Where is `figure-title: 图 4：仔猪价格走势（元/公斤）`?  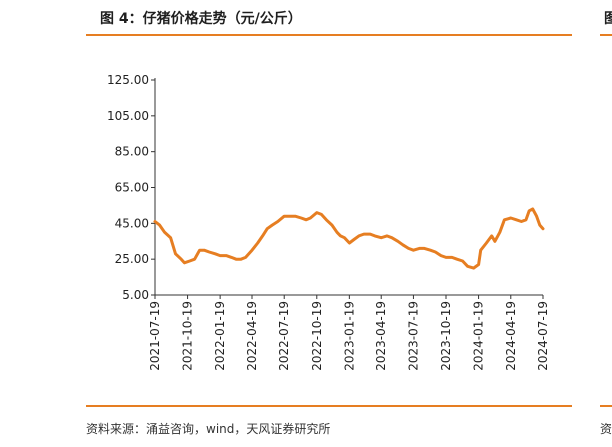
figure-title: 图 4：仔猪价格走势（元/公斤） is located at coordinates (201, 19).